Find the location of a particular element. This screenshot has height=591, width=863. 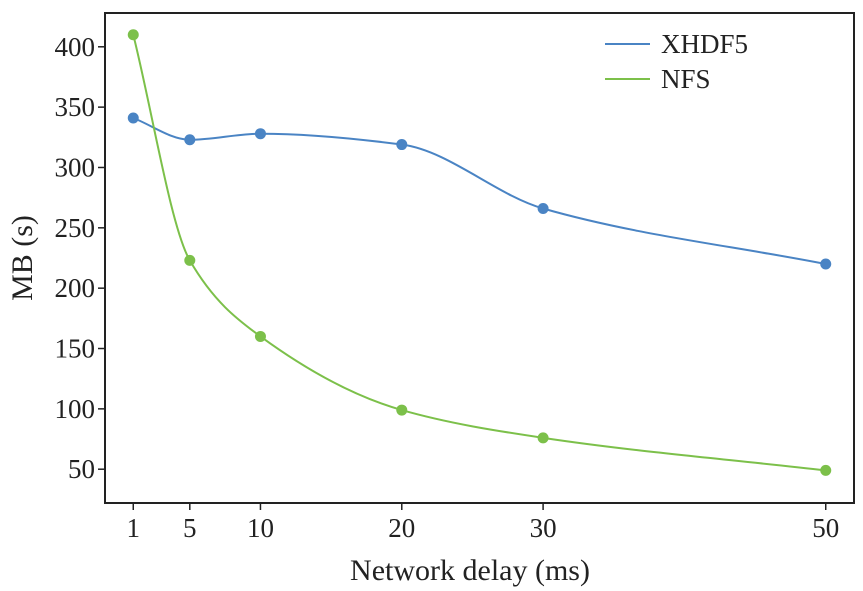

x-tick-label: 20 is located at coordinates (401, 528).